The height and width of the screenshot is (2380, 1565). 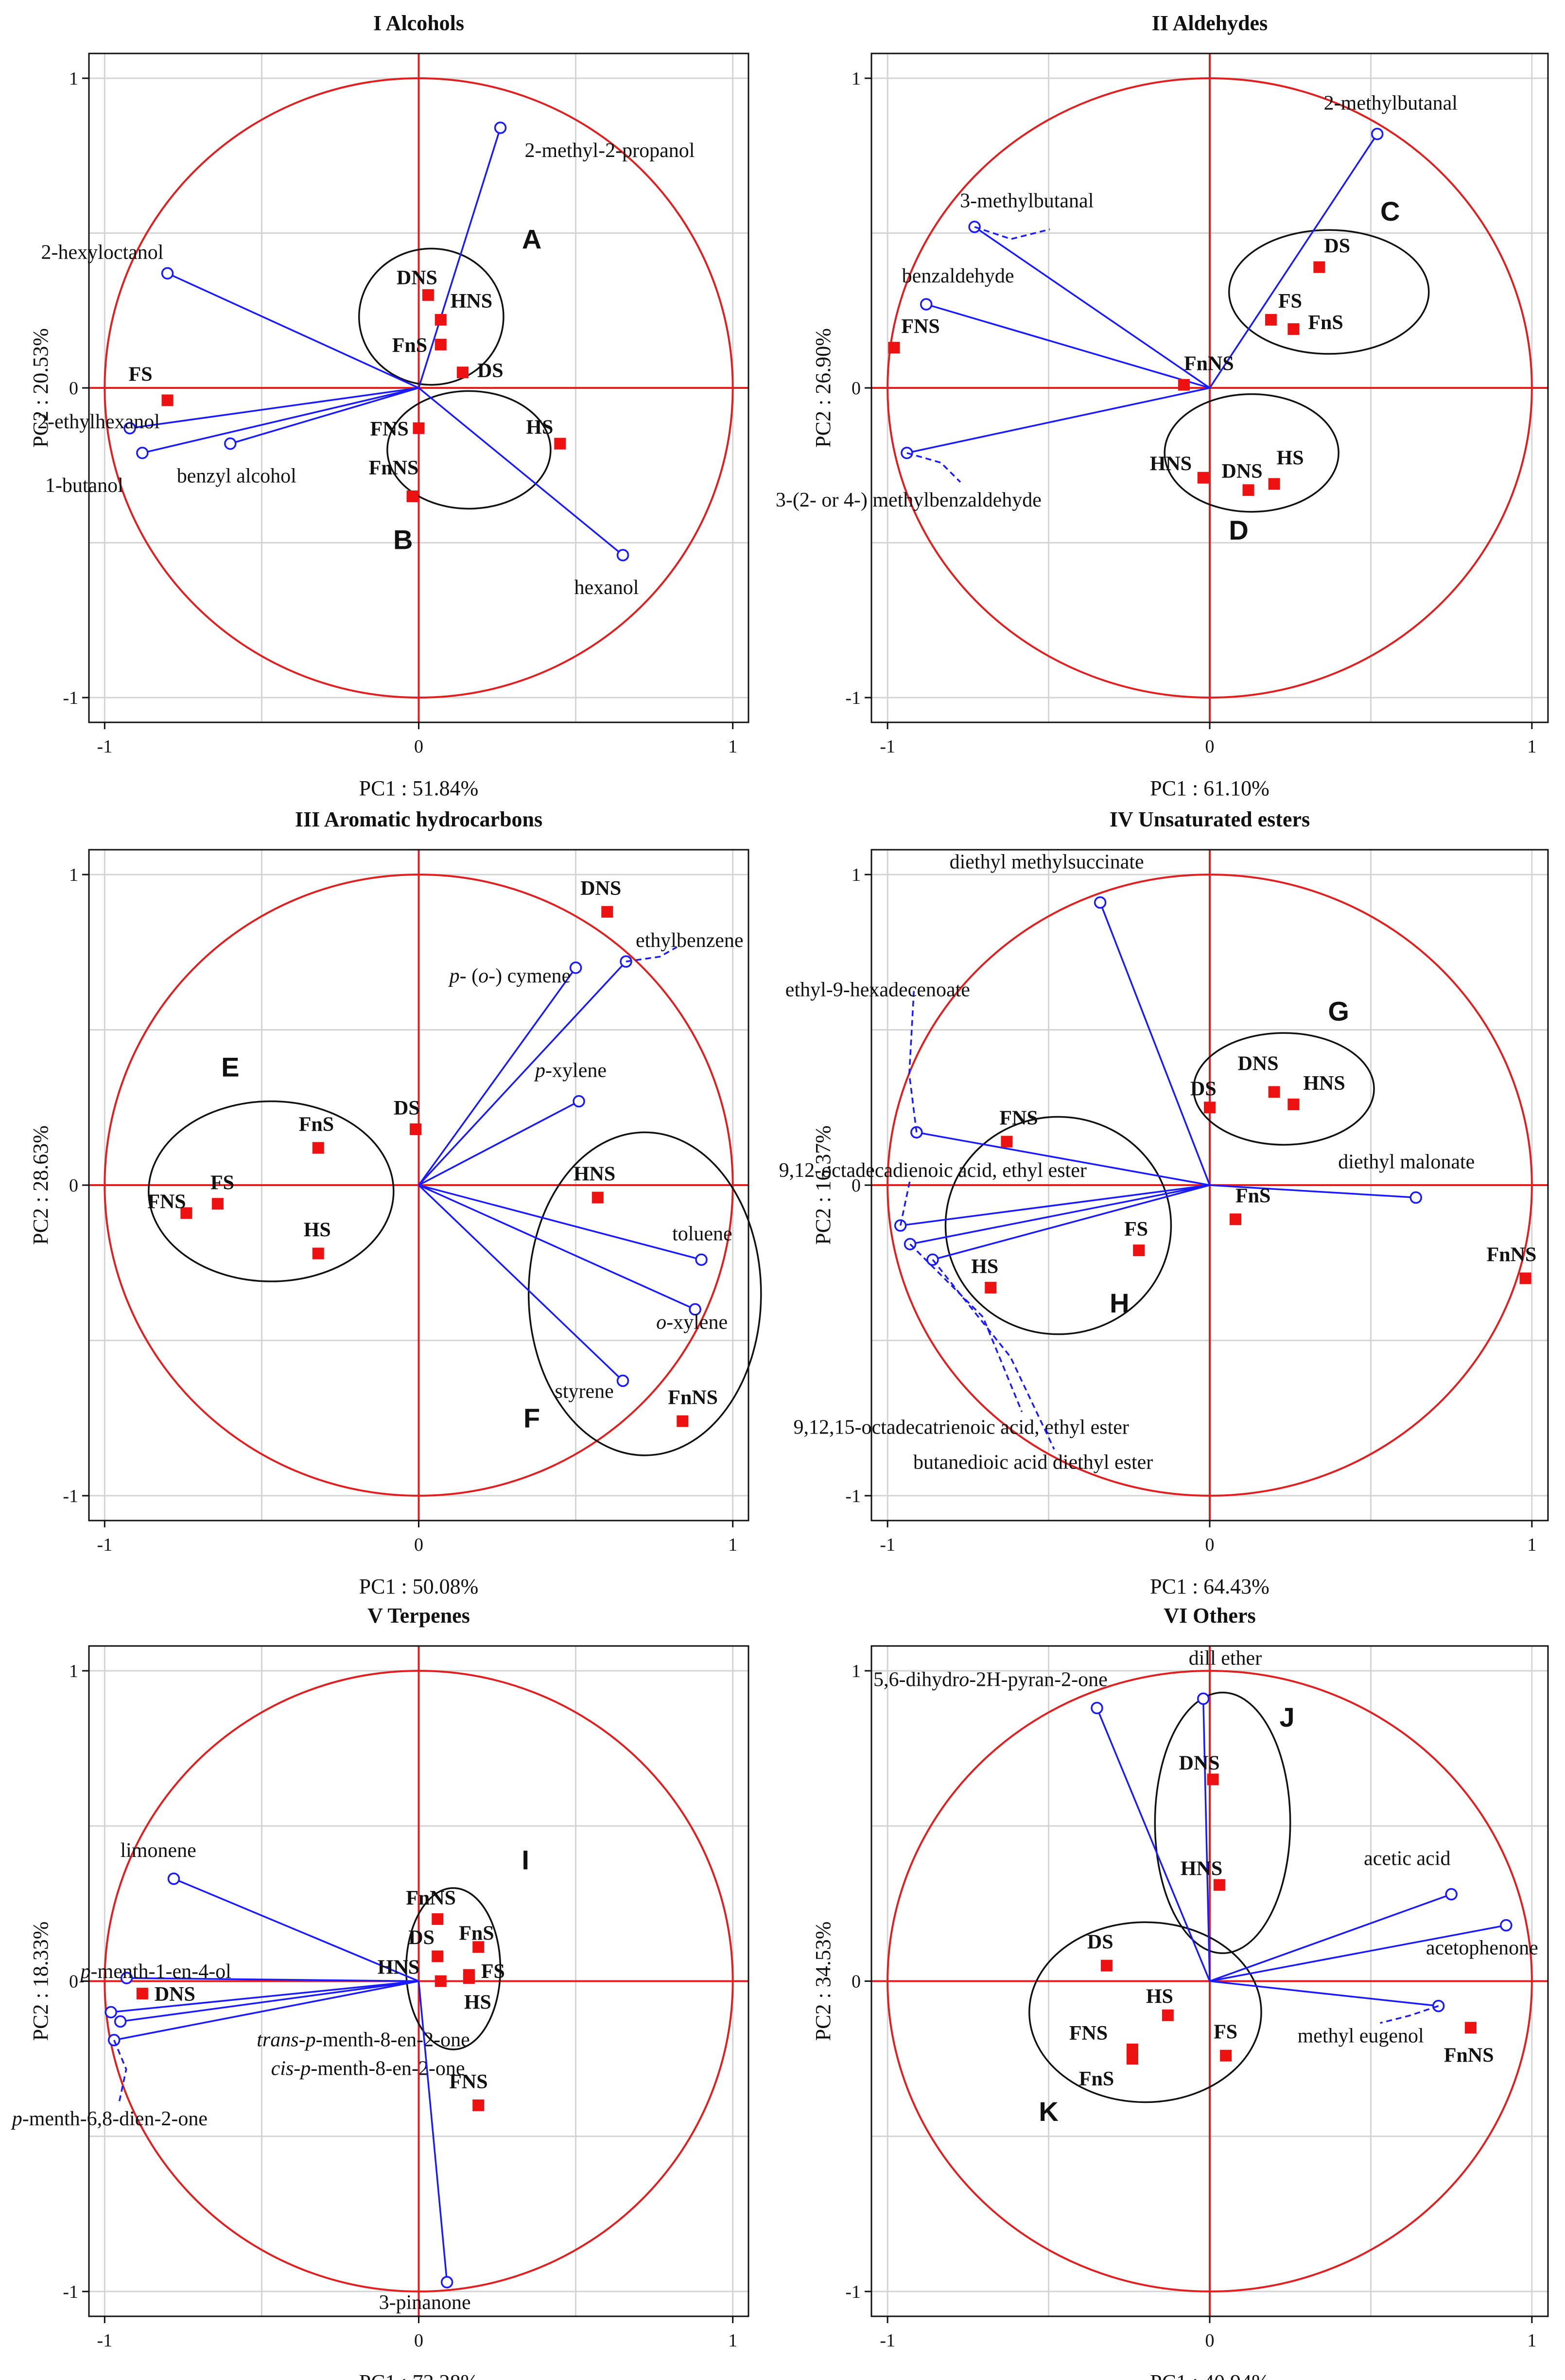 What do you see at coordinates (525, 1860) in the screenshot?
I see `group-label-i: I` at bounding box center [525, 1860].